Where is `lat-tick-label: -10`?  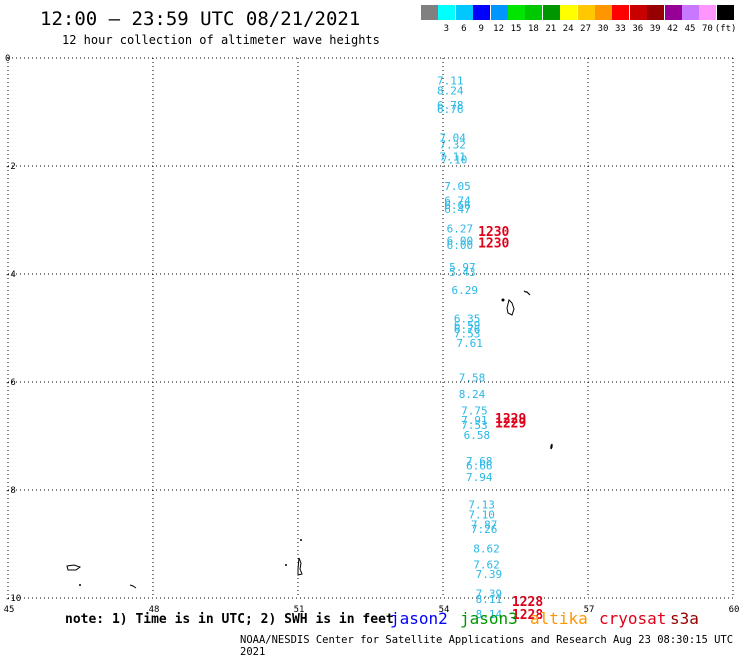
lat-tick-label: -10 is located at coordinates (13, 599).